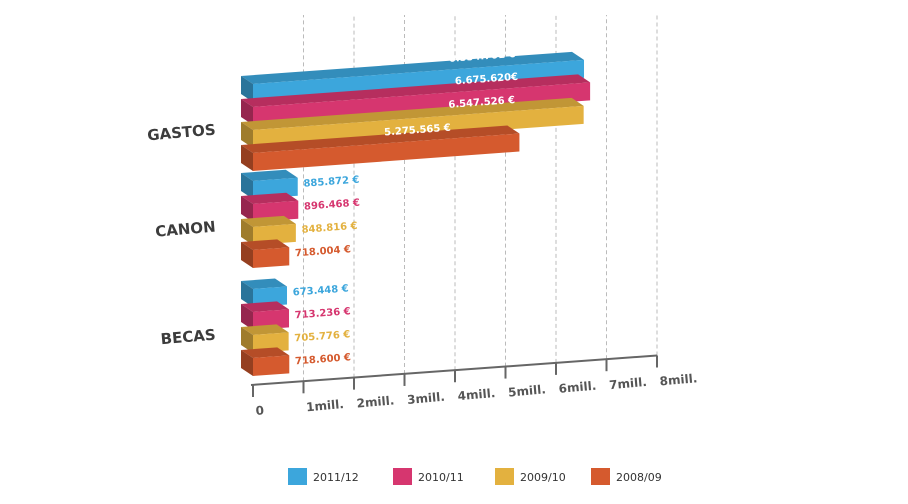  I want to click on x-tick-label: 3mill., so click(426, 398).